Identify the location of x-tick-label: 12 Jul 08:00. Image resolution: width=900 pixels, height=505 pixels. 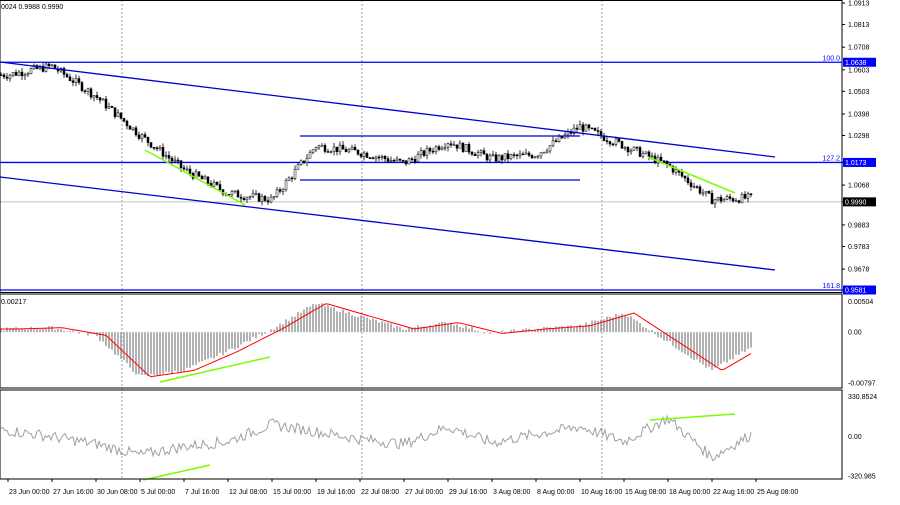
(248, 492).